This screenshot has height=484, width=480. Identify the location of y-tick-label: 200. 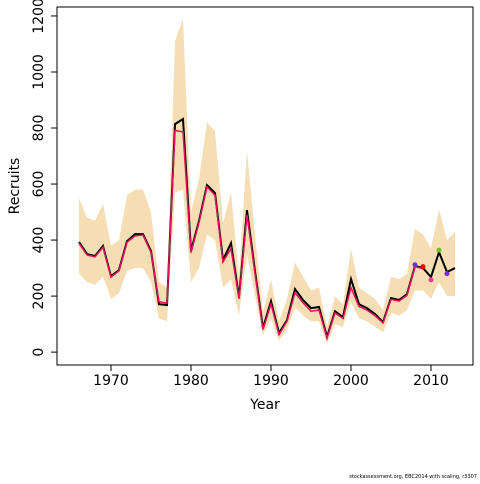
(39, 296).